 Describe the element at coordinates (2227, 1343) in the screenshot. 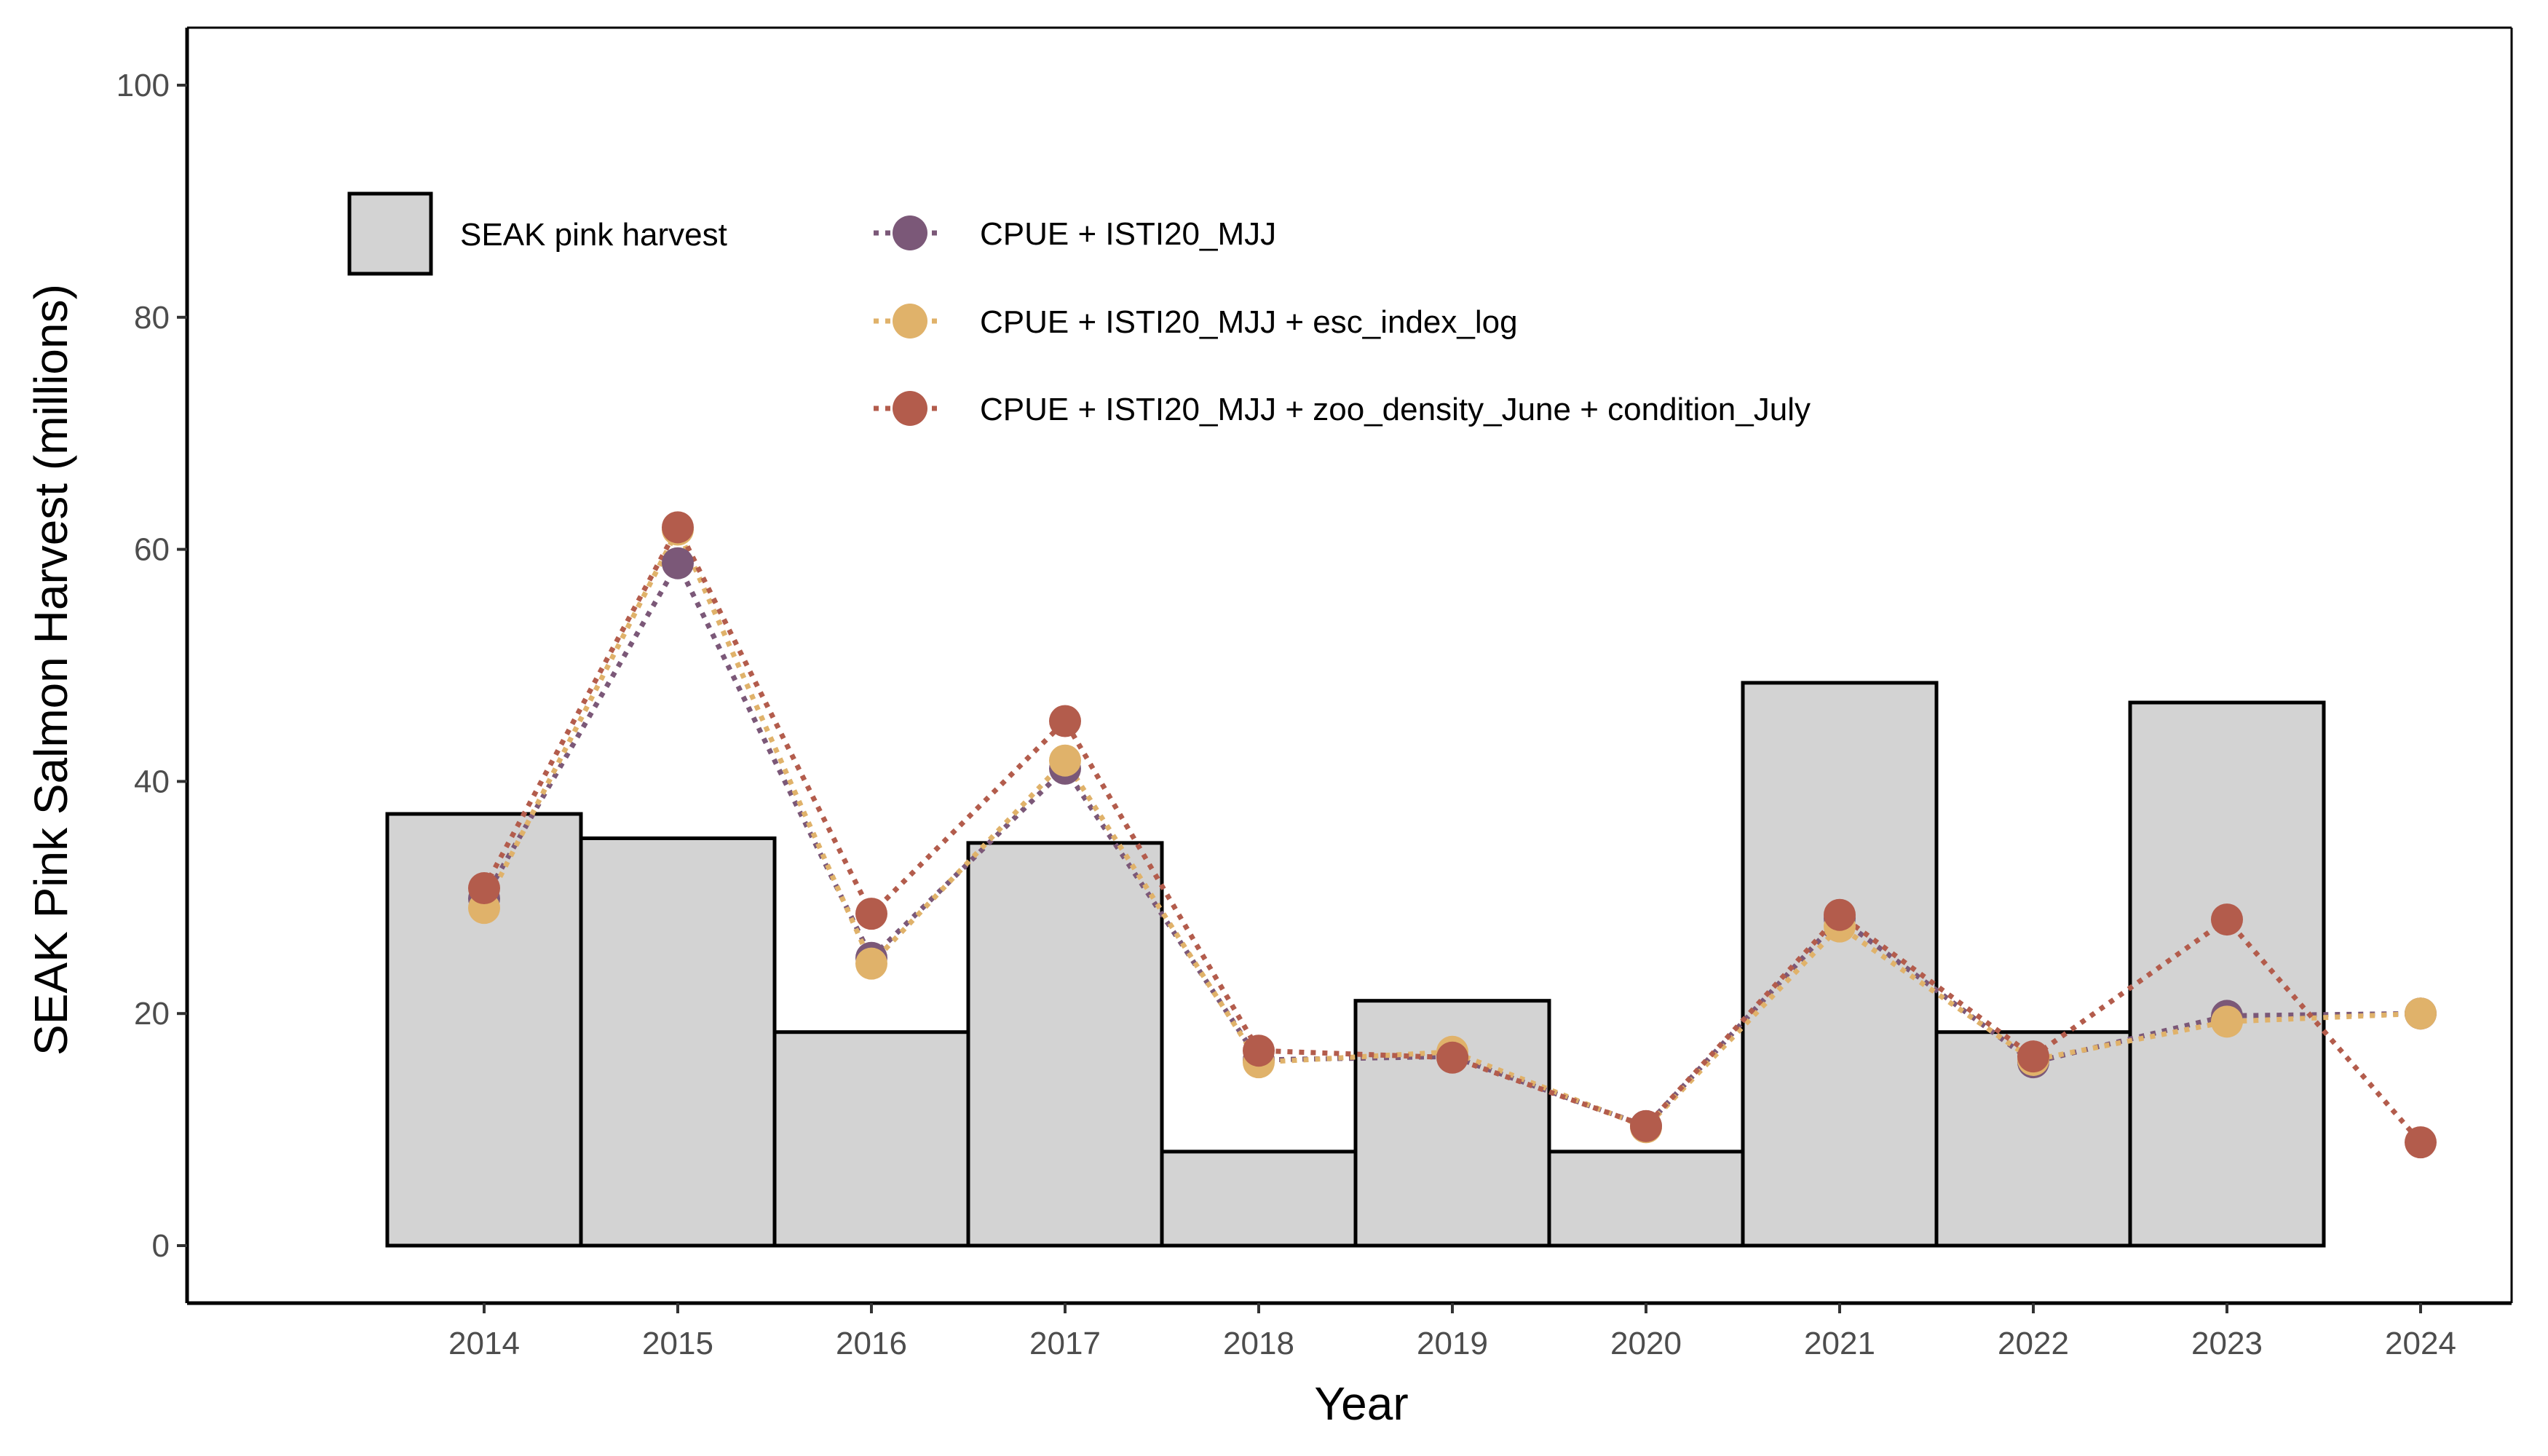

I see `x-tick-label-2023: 2023` at that location.